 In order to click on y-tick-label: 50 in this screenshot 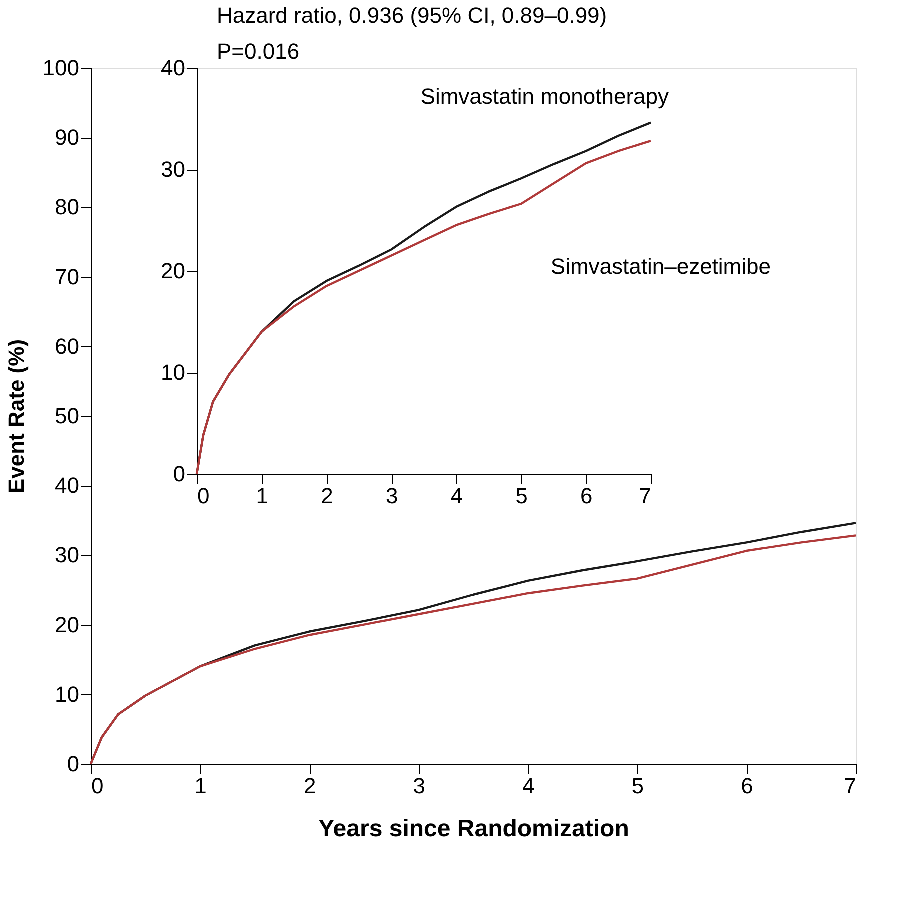, I will do `click(67, 416)`.